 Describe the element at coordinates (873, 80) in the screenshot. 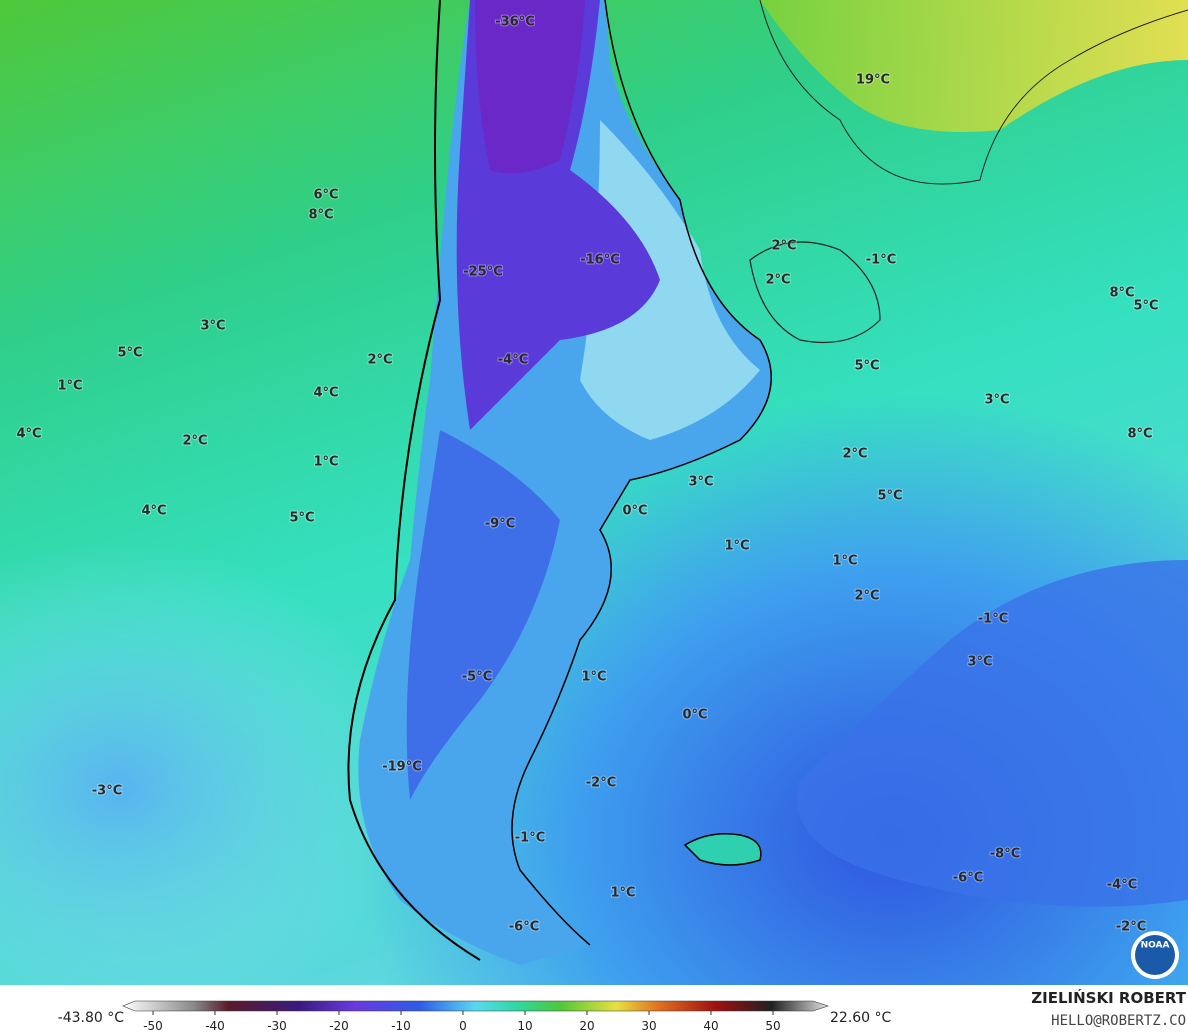

I see `temperature-label: 19°C` at that location.